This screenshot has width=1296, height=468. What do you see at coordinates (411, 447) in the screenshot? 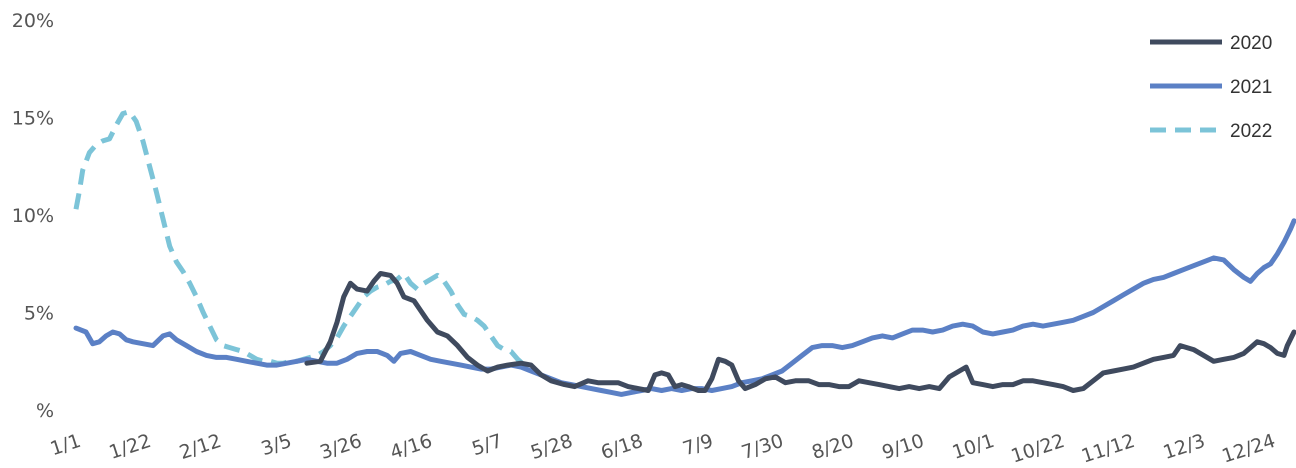
I see `x-tick-label: 4/16` at bounding box center [411, 447].